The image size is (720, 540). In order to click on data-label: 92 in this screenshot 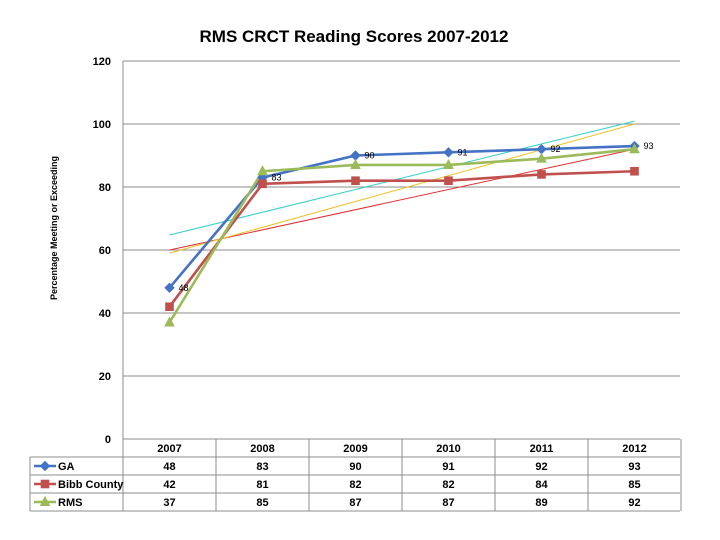, I will do `click(556, 149)`.